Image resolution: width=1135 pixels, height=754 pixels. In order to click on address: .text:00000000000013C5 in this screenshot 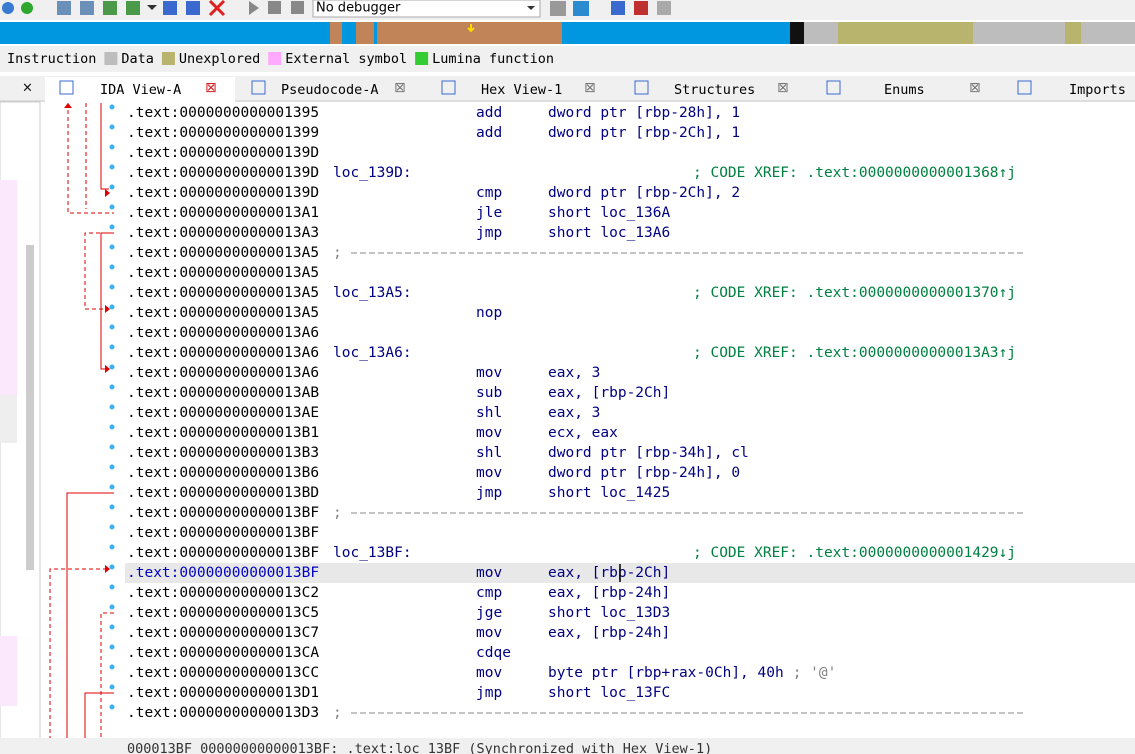, I will do `click(223, 613)`.